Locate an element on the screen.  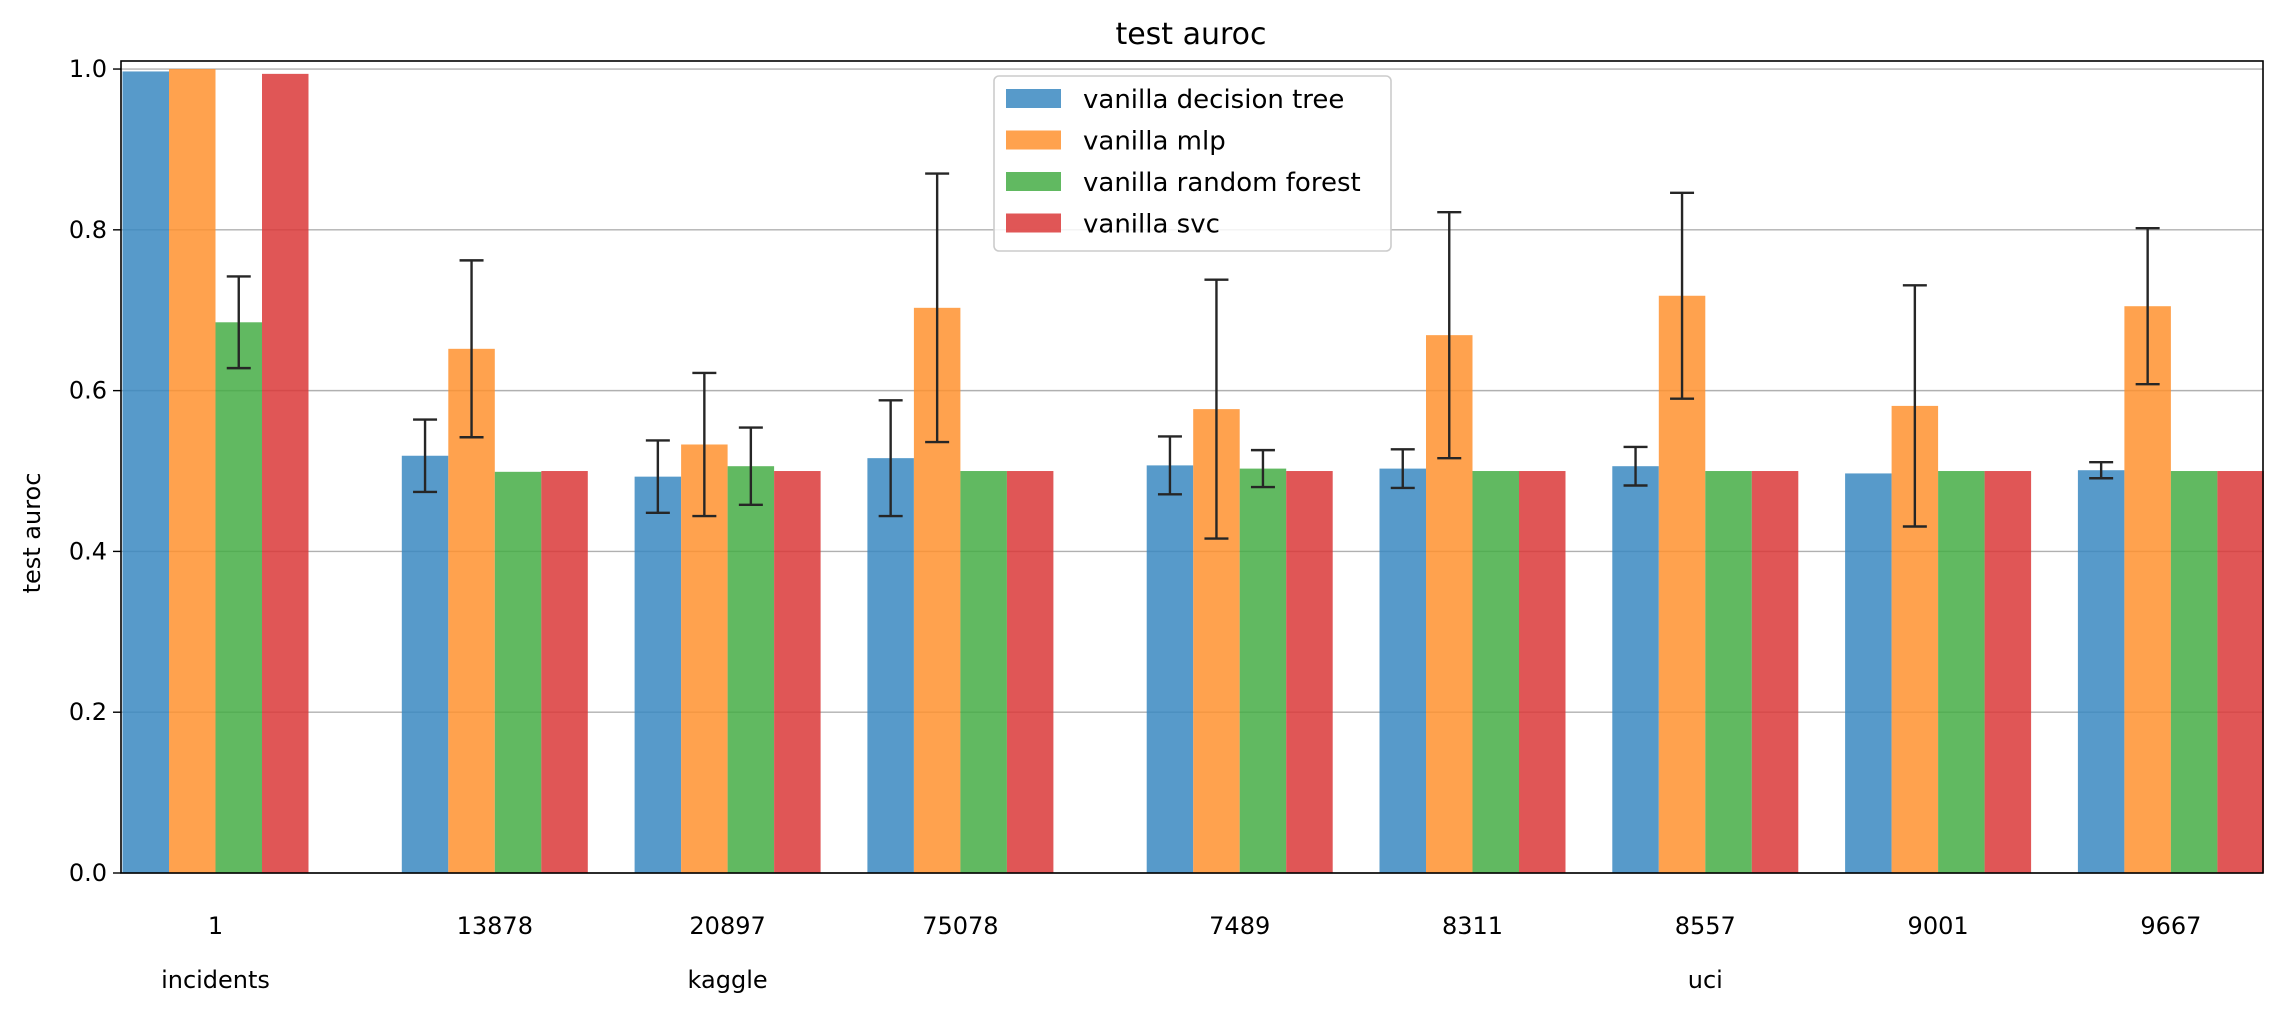
x-tick-label: 8311 is located at coordinates (1472, 926).